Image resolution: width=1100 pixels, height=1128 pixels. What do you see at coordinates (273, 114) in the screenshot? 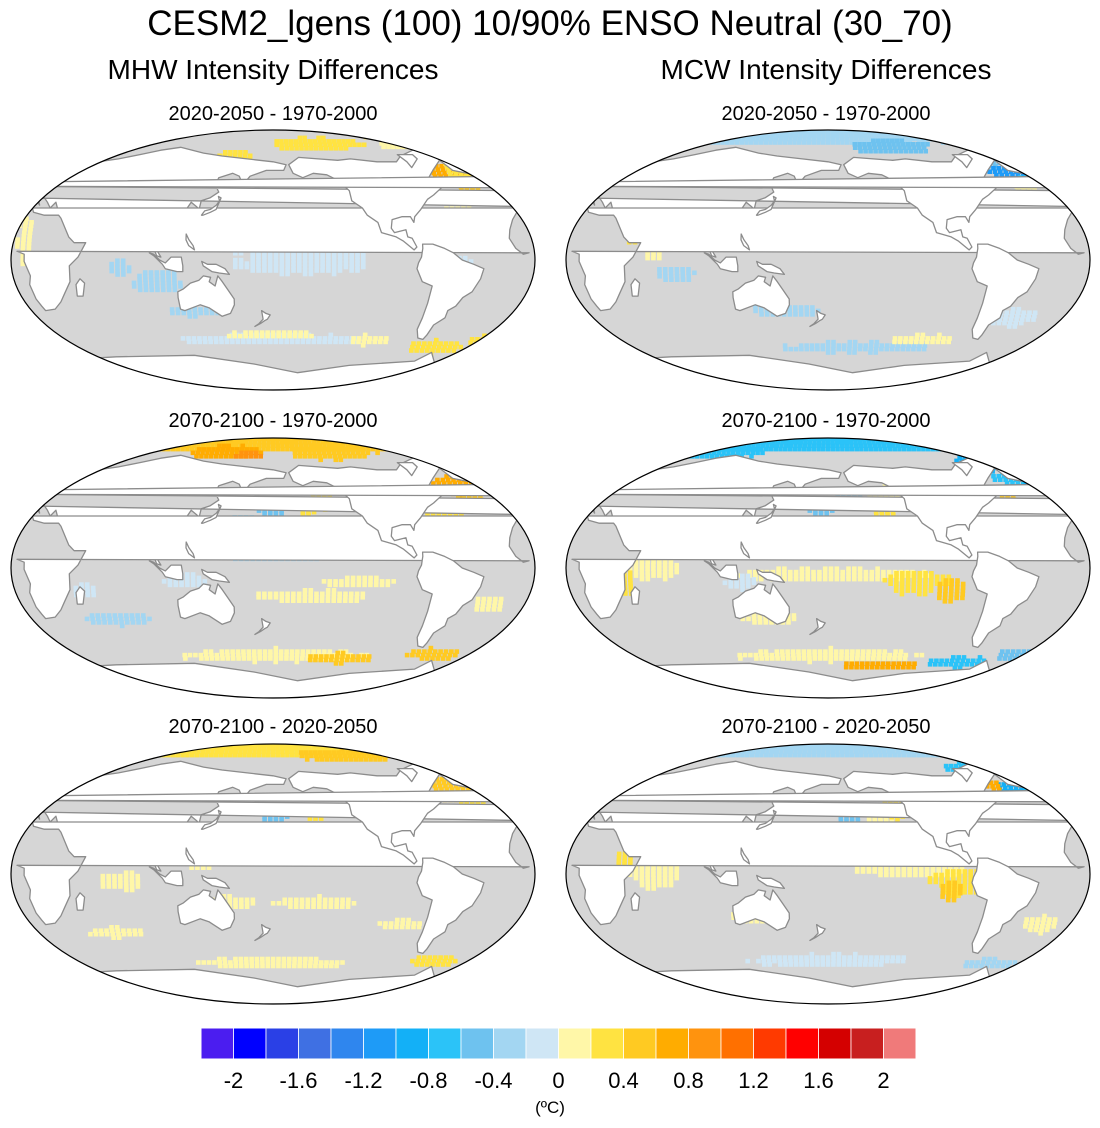
I see `panel-title-mhw-1: 2020-2050 - 1970-2000` at bounding box center [273, 114].